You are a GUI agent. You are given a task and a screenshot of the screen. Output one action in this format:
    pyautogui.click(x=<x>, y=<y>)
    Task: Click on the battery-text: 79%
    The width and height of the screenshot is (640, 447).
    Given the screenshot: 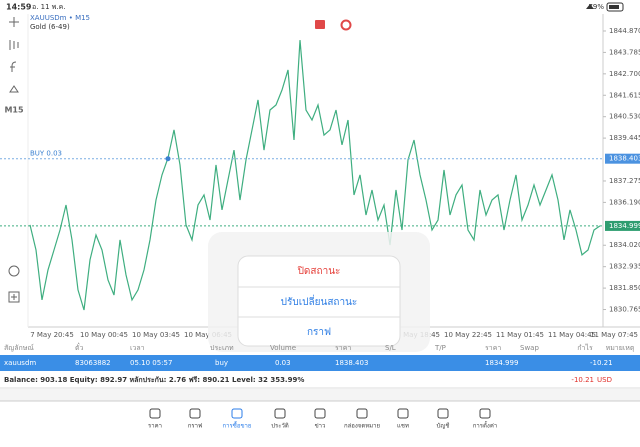 What is the action you would take?
    pyautogui.click(x=596, y=7)
    